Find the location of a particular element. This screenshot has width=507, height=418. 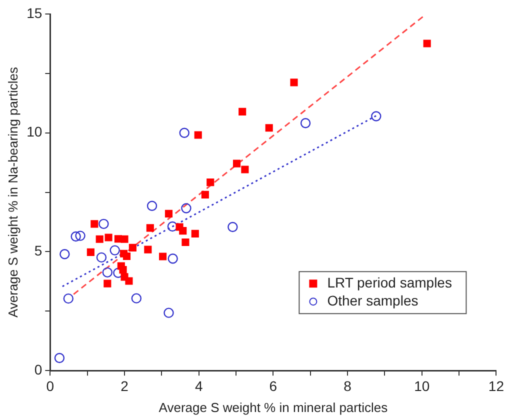

x-axis-title: Average S weight % in mineral particles is located at coordinates (273, 407).